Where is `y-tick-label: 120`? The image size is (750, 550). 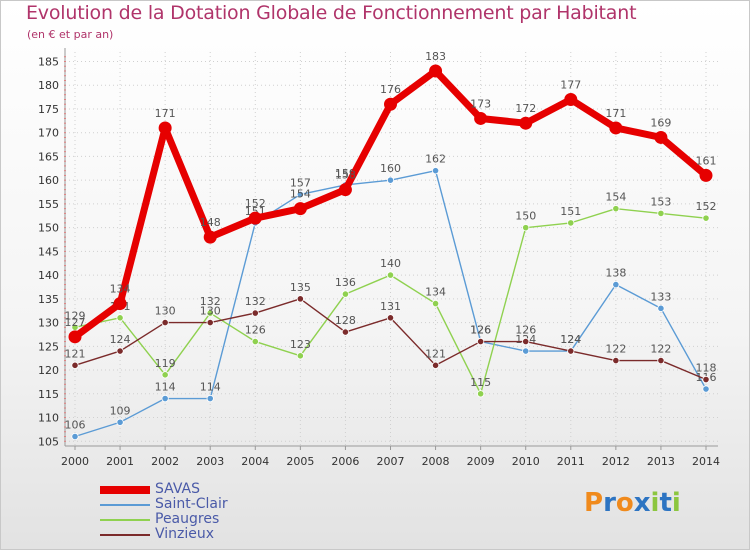
y-tick-label: 120 is located at coordinates (48, 370).